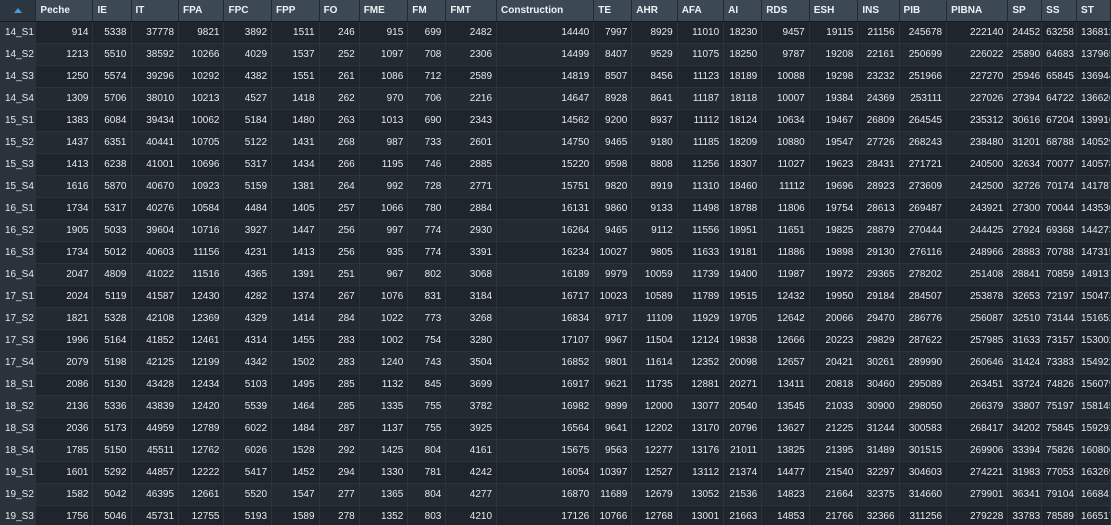 The image size is (1111, 525). Describe the element at coordinates (613, 208) in the screenshot. I see `table-cell: 9860` at that location.